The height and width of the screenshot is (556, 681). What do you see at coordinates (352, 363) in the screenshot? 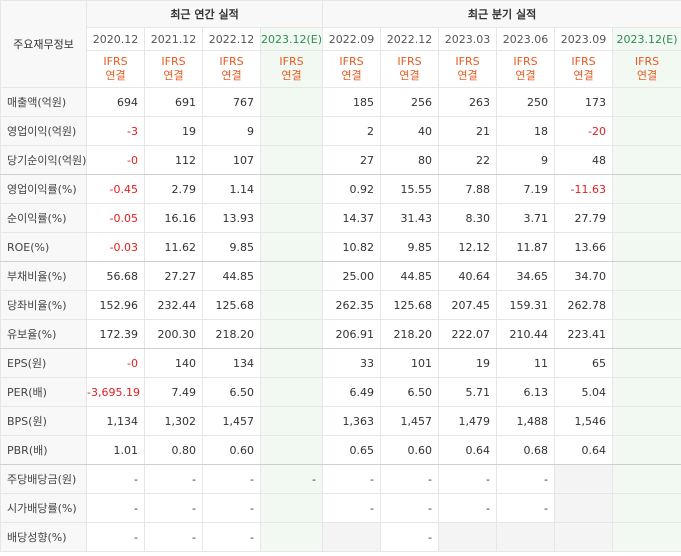
I see `table-cell: 33` at bounding box center [352, 363].